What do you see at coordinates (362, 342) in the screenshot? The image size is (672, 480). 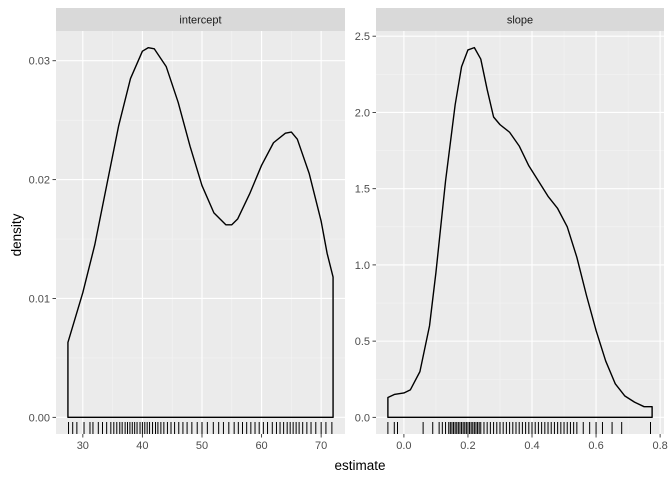 I see `y-tick-label: 0.5` at bounding box center [362, 342].